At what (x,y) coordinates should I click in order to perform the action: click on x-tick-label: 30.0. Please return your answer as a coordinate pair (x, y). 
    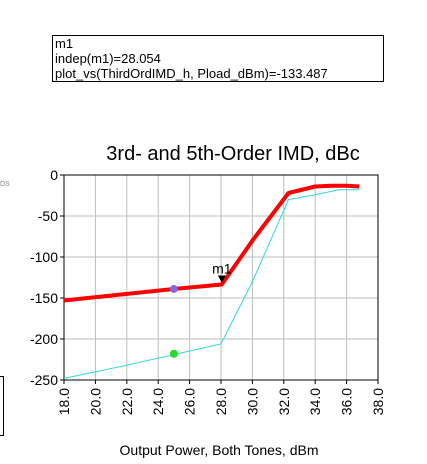
    Looking at the image, I should click on (252, 401).